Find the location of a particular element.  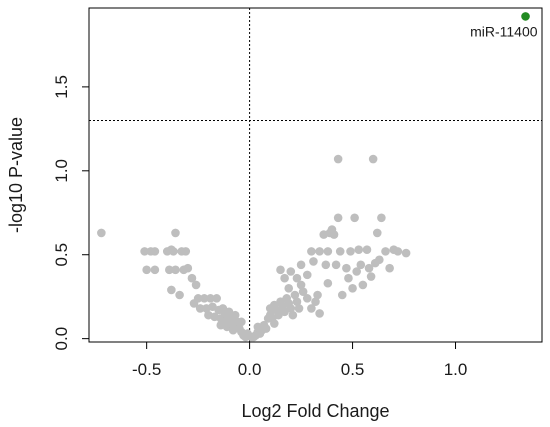

significant-points is located at coordinates (525, 16).